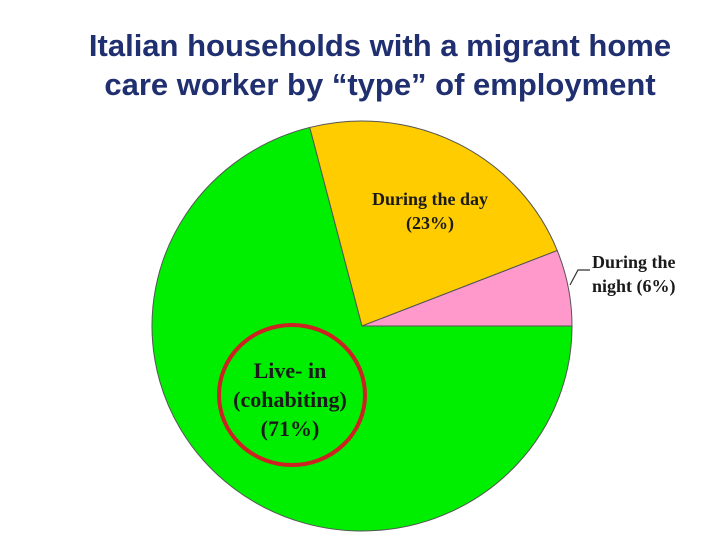 This screenshot has height=540, width=720. What do you see at coordinates (290, 399) in the screenshot?
I see `slice-label-0: Live- in (cohabiting) (71%)` at bounding box center [290, 399].